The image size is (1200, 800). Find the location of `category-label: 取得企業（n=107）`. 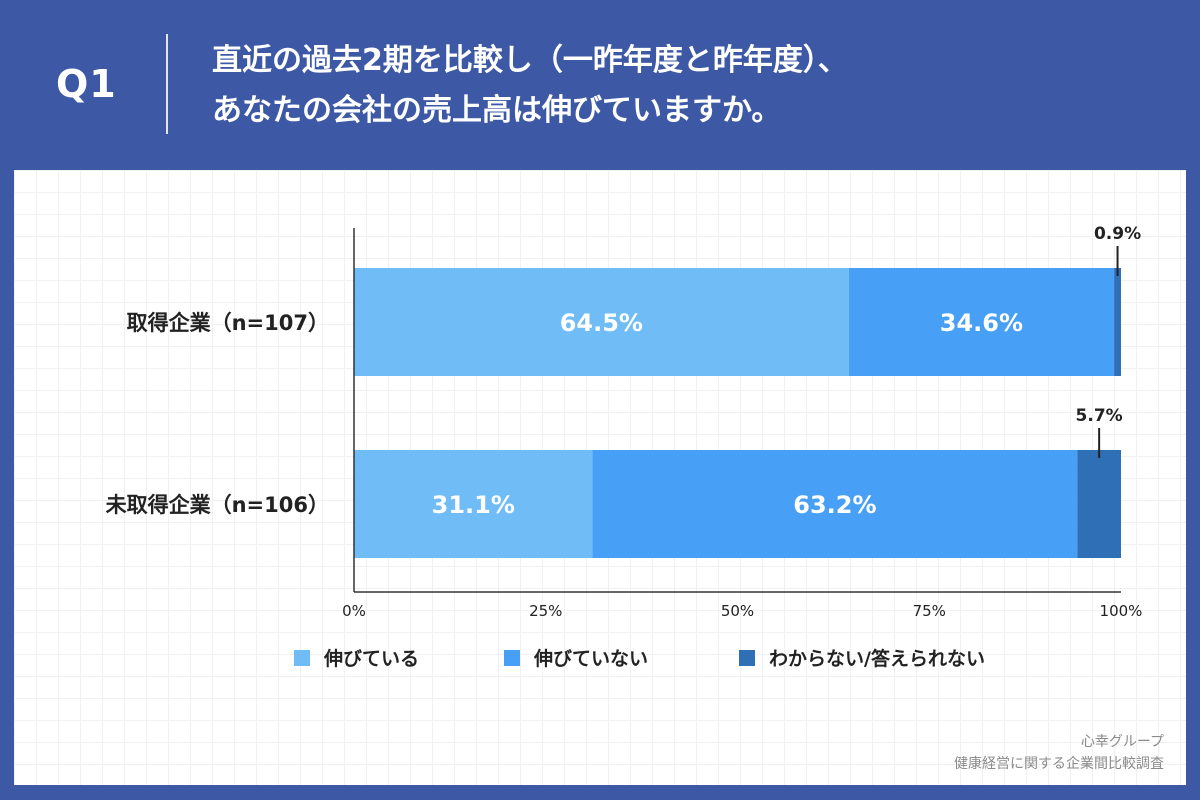

category-label: 取得企業（n=107） is located at coordinates (228, 323).